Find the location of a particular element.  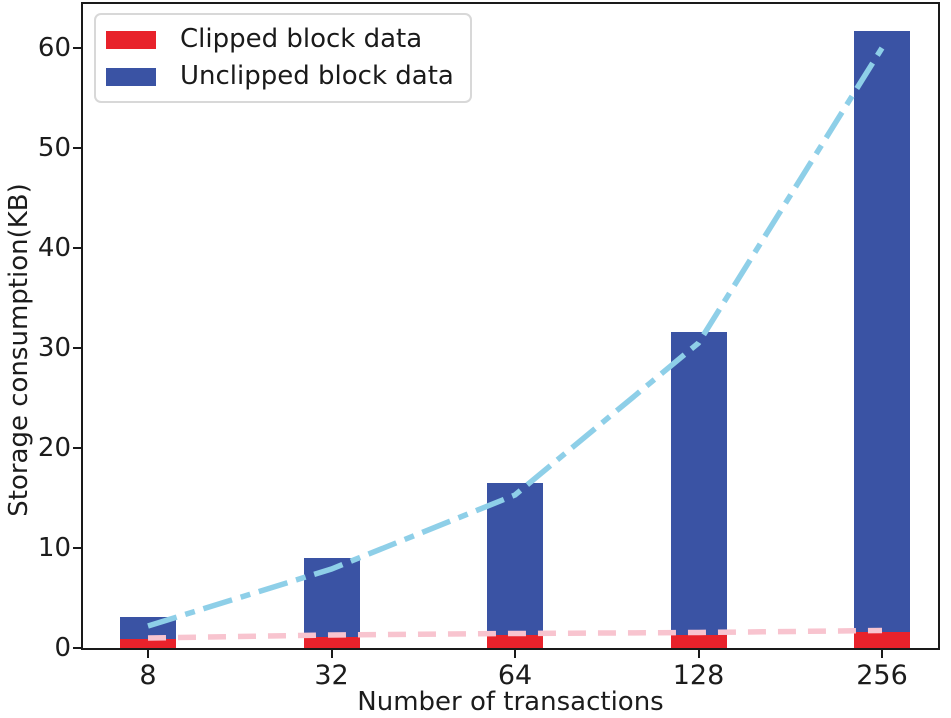

y-tick-label: 20 is located at coordinates (54, 448).